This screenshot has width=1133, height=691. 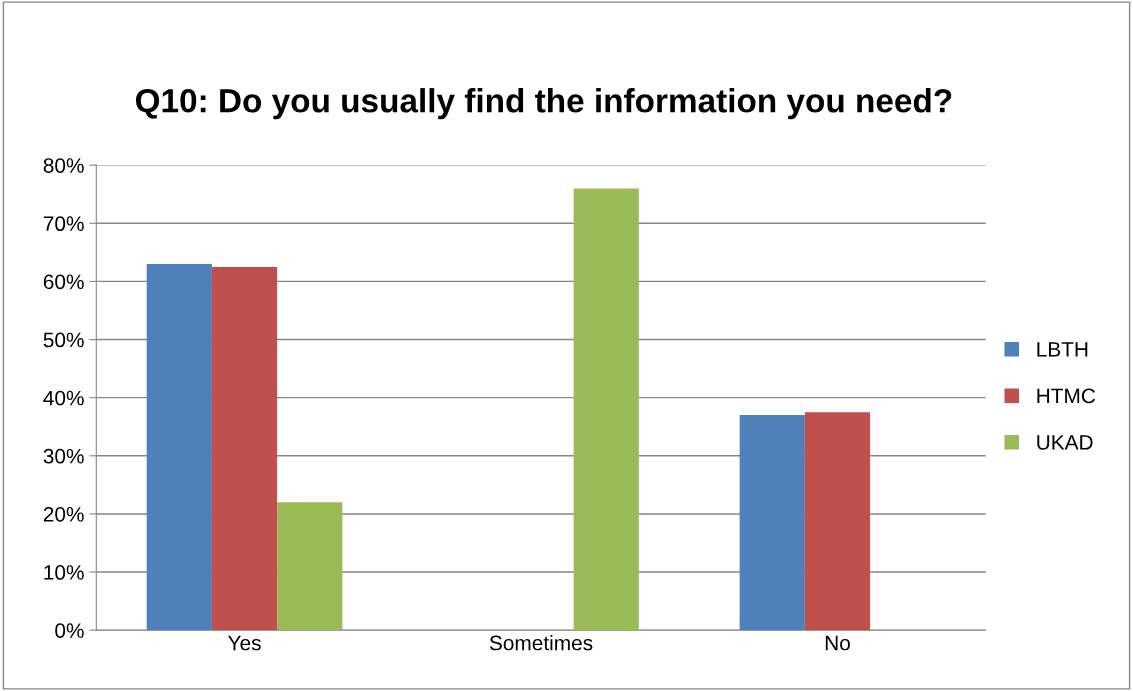 What do you see at coordinates (244, 643) in the screenshot?
I see `x-tick-label: Yes` at bounding box center [244, 643].